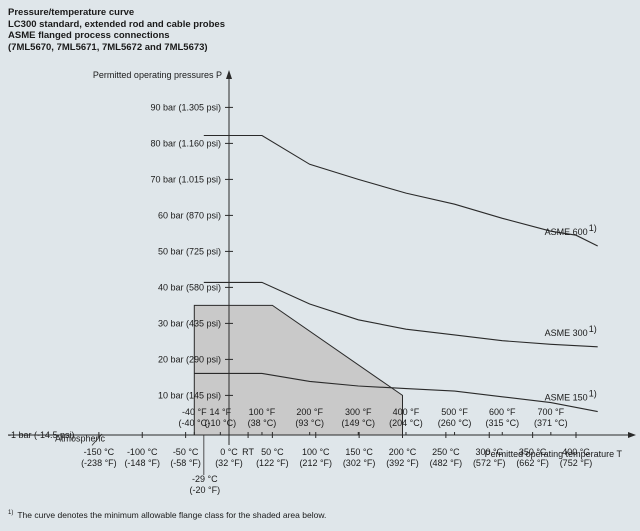 Image resolution: width=640 pixels, height=531 pixels. What do you see at coordinates (566, 232) in the screenshot?
I see `series-label: ASME 600` at bounding box center [566, 232].